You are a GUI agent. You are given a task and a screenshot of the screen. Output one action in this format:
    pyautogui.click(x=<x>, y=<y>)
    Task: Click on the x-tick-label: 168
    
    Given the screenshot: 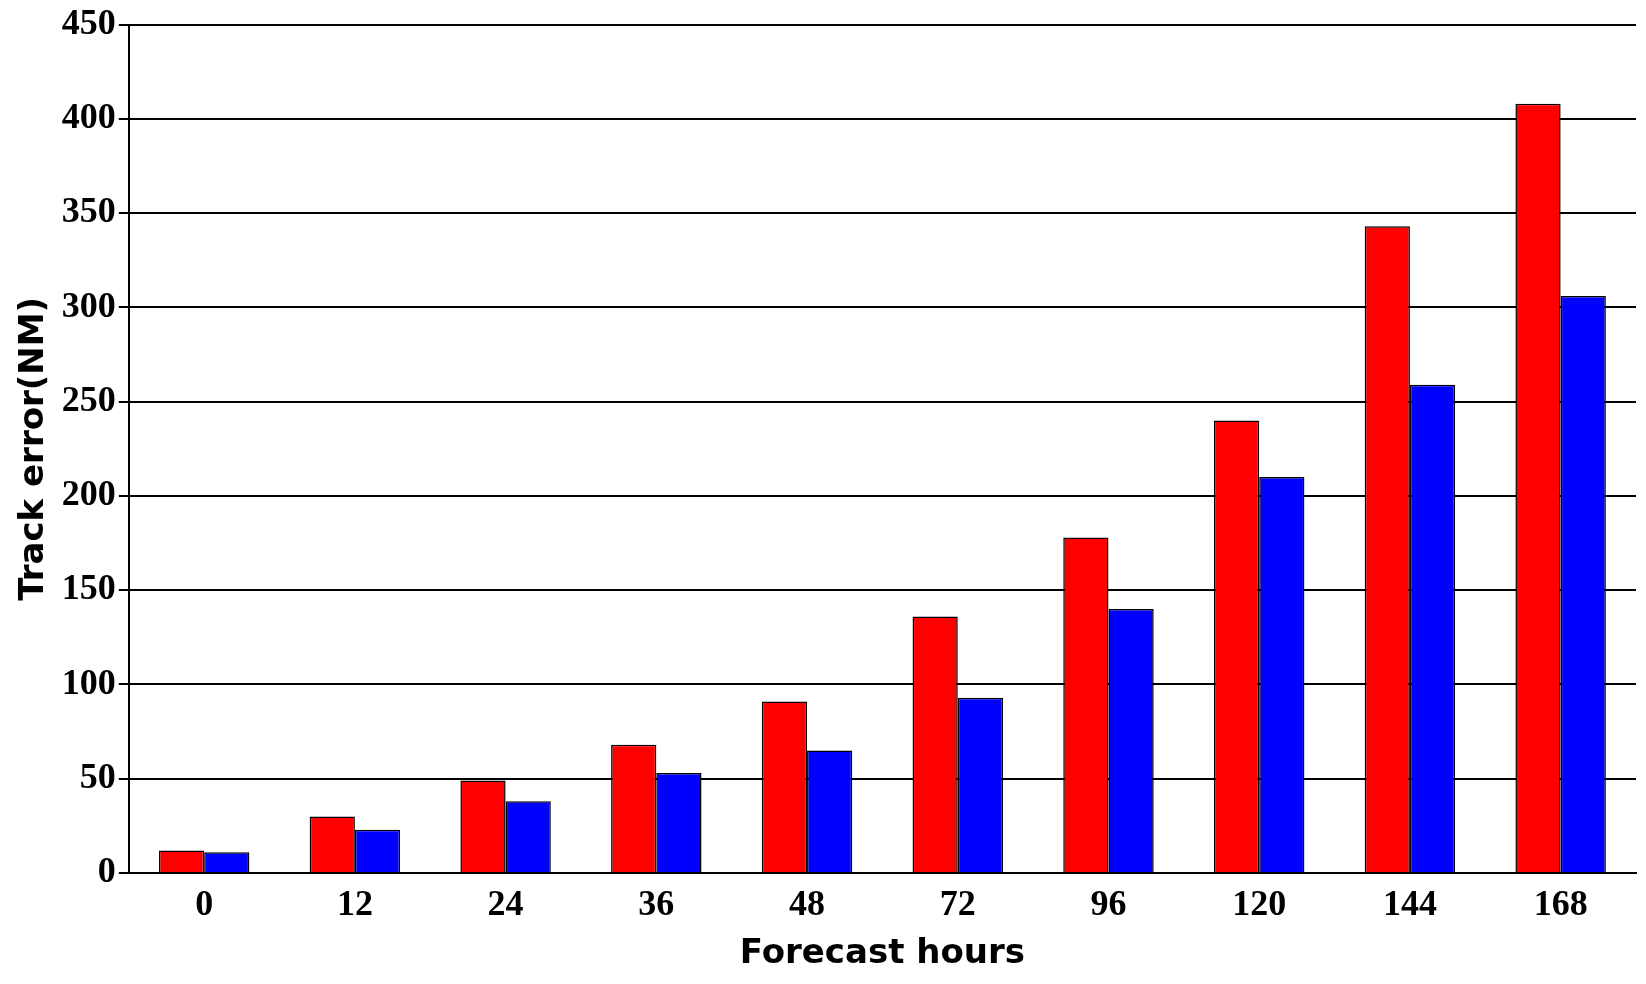 What is the action you would take?
    pyautogui.click(x=1560, y=902)
    